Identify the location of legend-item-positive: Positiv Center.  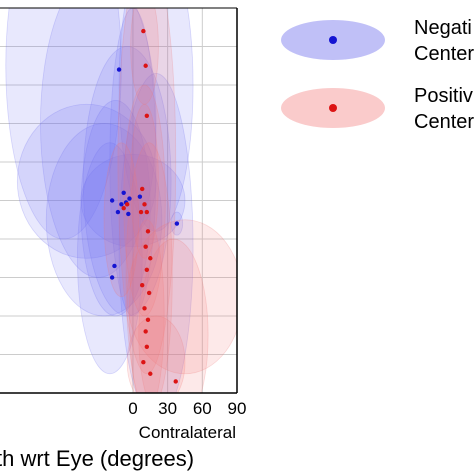
(377, 109).